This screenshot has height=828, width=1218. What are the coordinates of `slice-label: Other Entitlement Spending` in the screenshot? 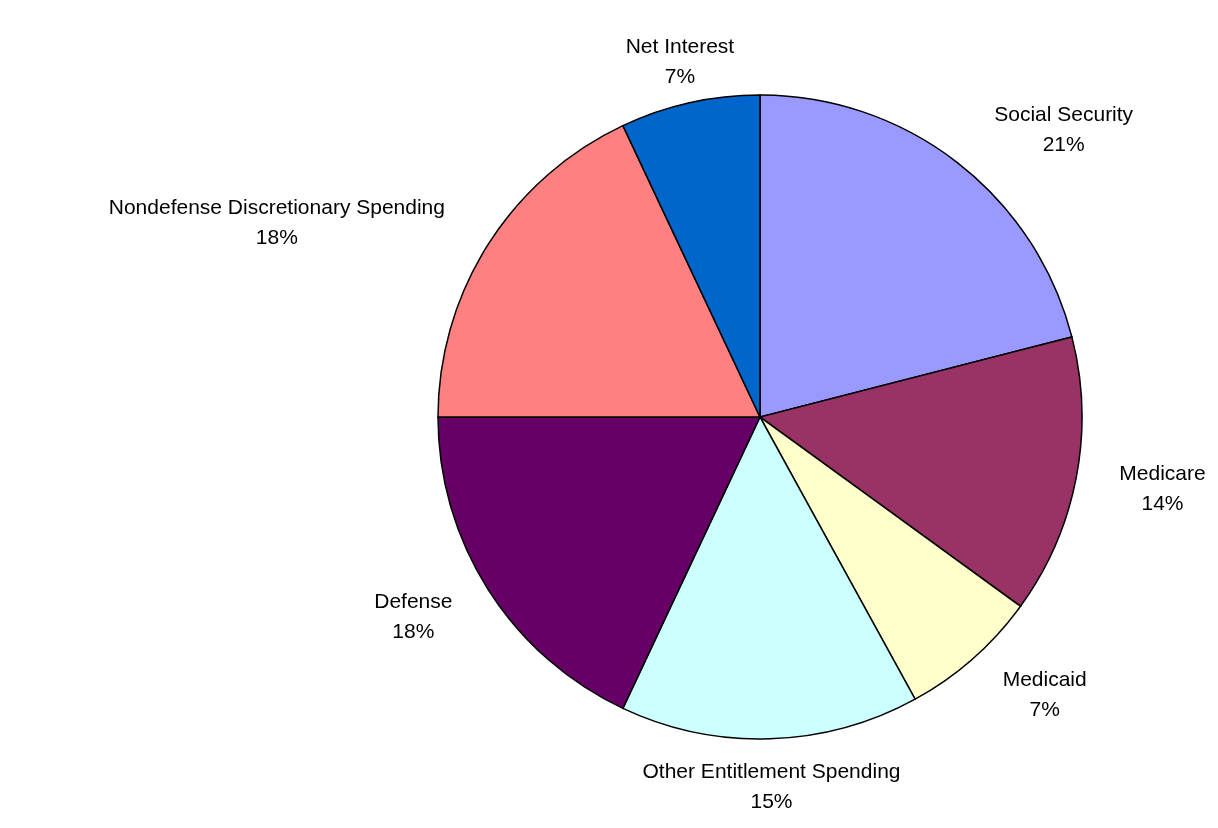 It's located at (771, 770).